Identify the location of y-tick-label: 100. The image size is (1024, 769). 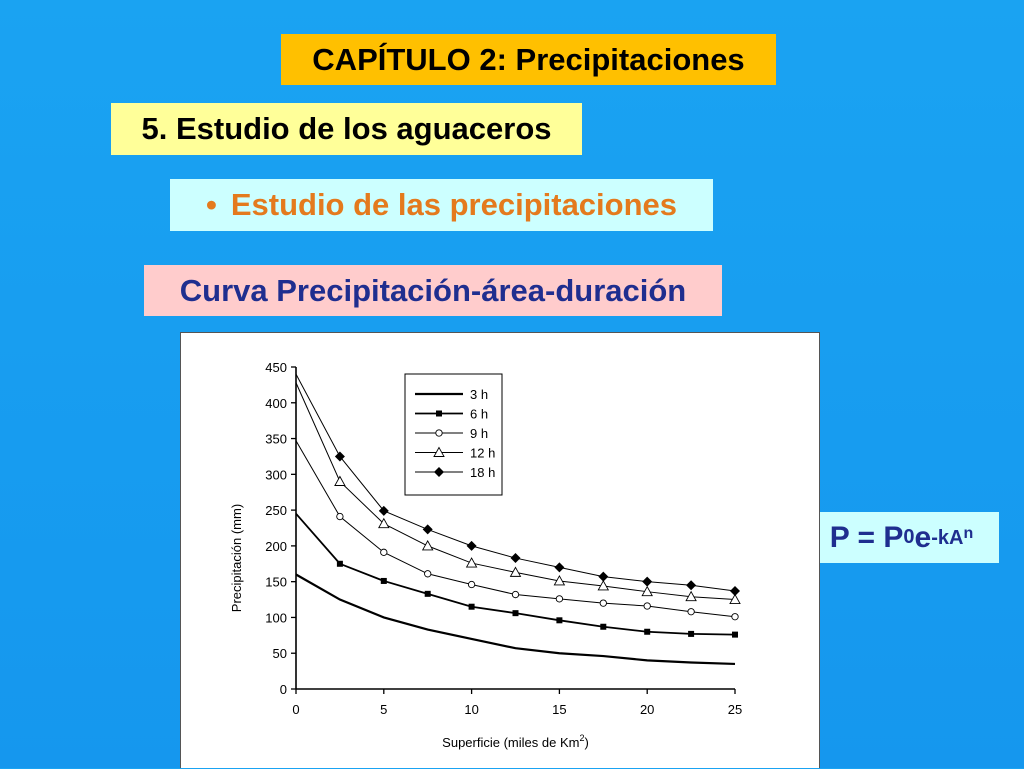
(276, 617).